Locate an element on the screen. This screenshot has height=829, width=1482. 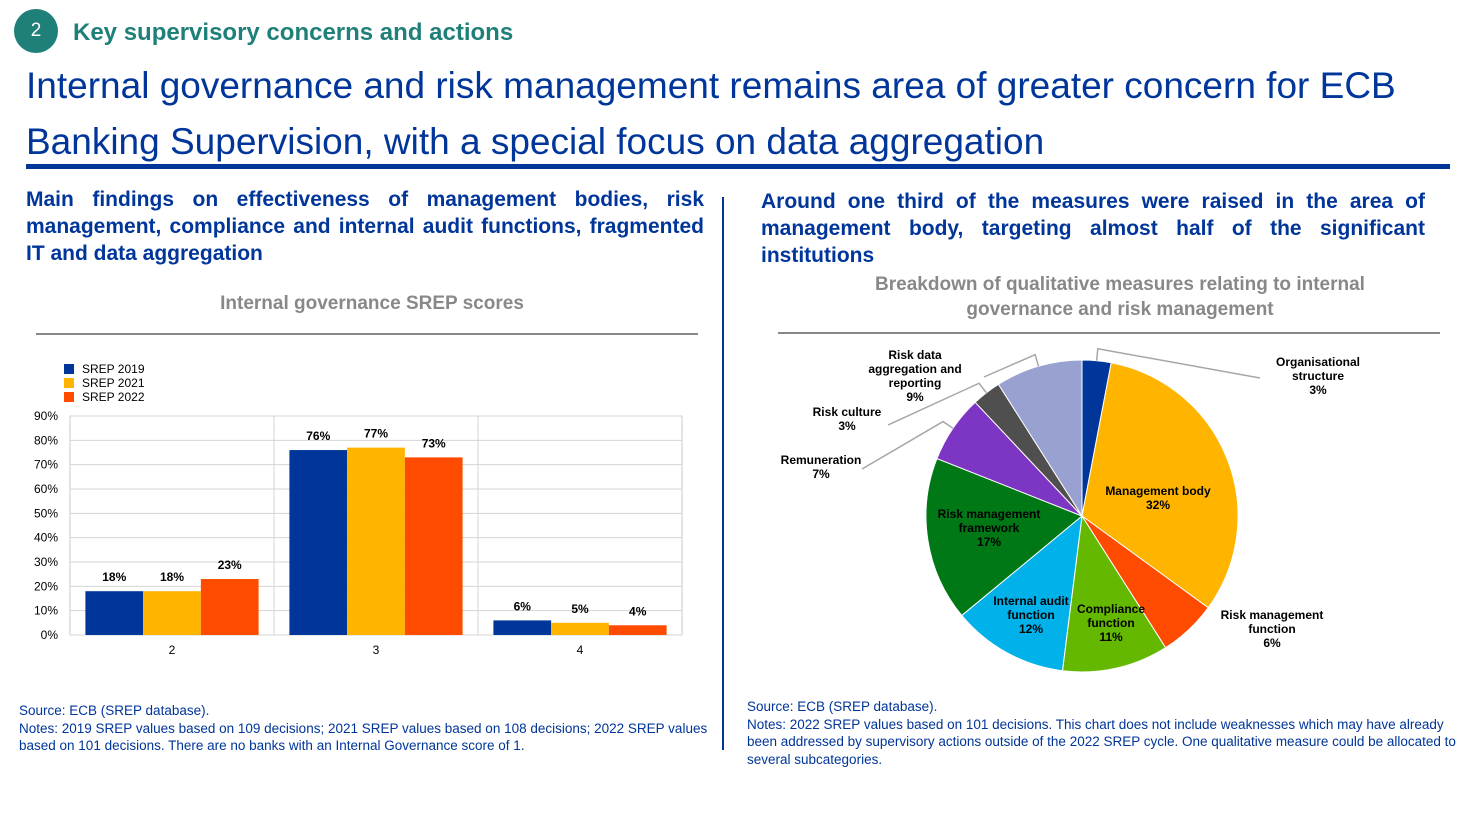
right-source-text: Source: ECB (SREP database). is located at coordinates (842, 706).